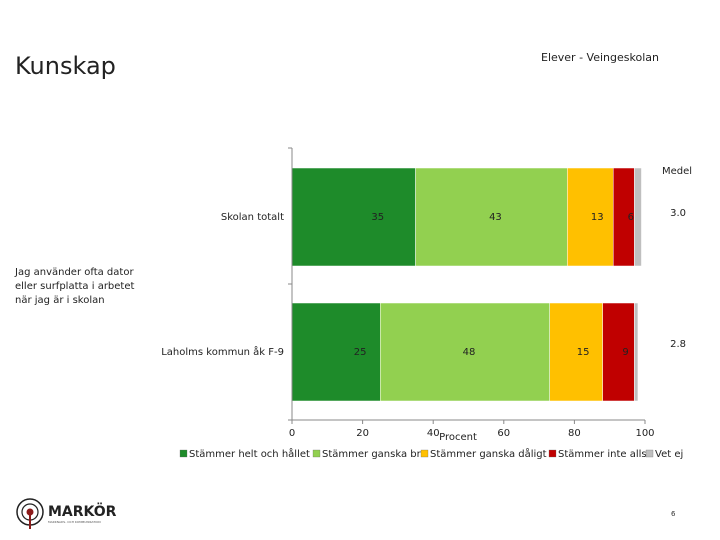  What do you see at coordinates (503, 433) in the screenshot?
I see `x-tick-label: 60` at bounding box center [503, 433].